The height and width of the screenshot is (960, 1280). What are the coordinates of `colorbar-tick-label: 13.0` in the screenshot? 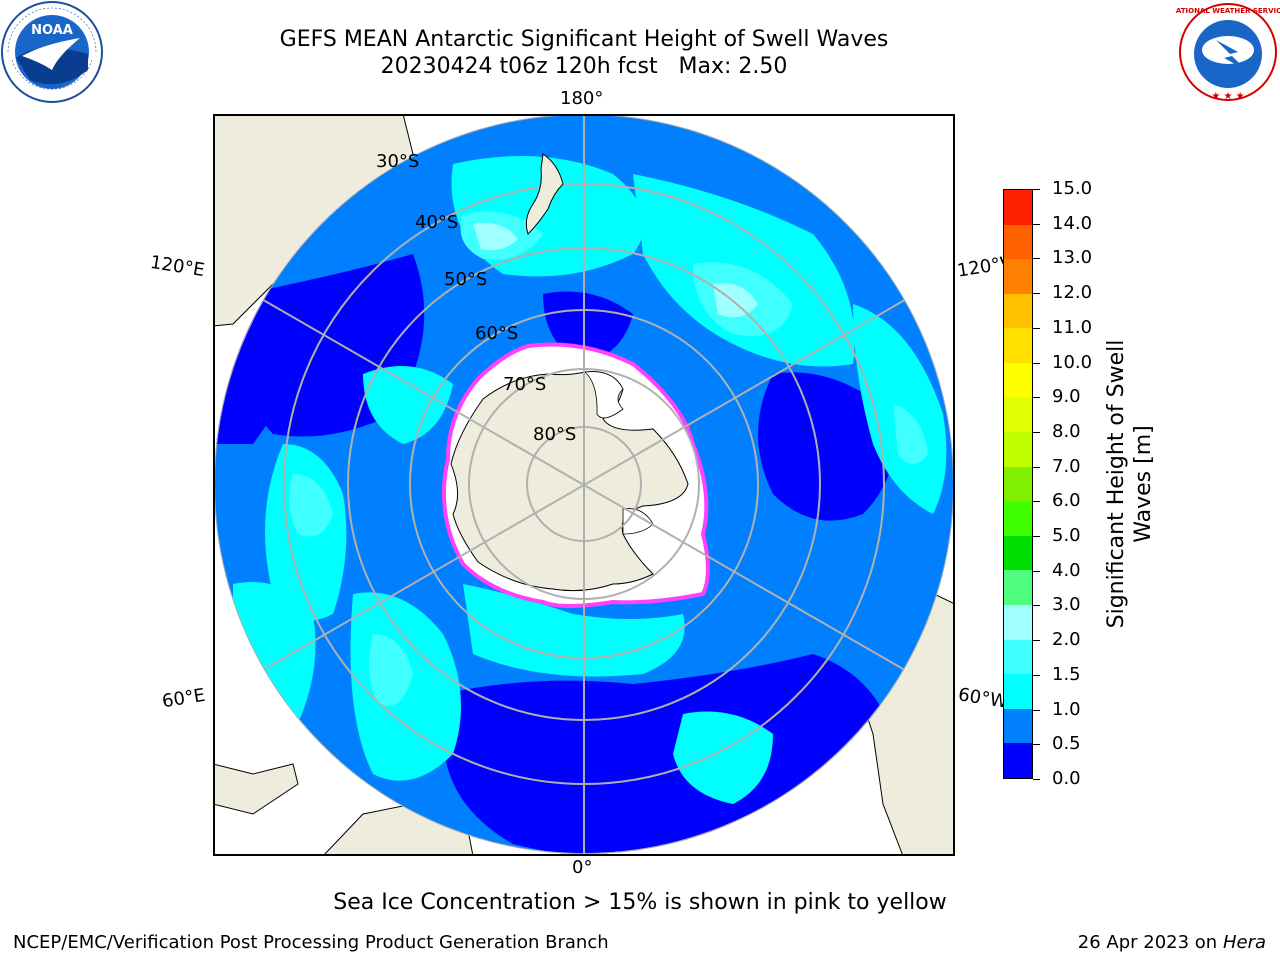 It's located at (1072, 257).